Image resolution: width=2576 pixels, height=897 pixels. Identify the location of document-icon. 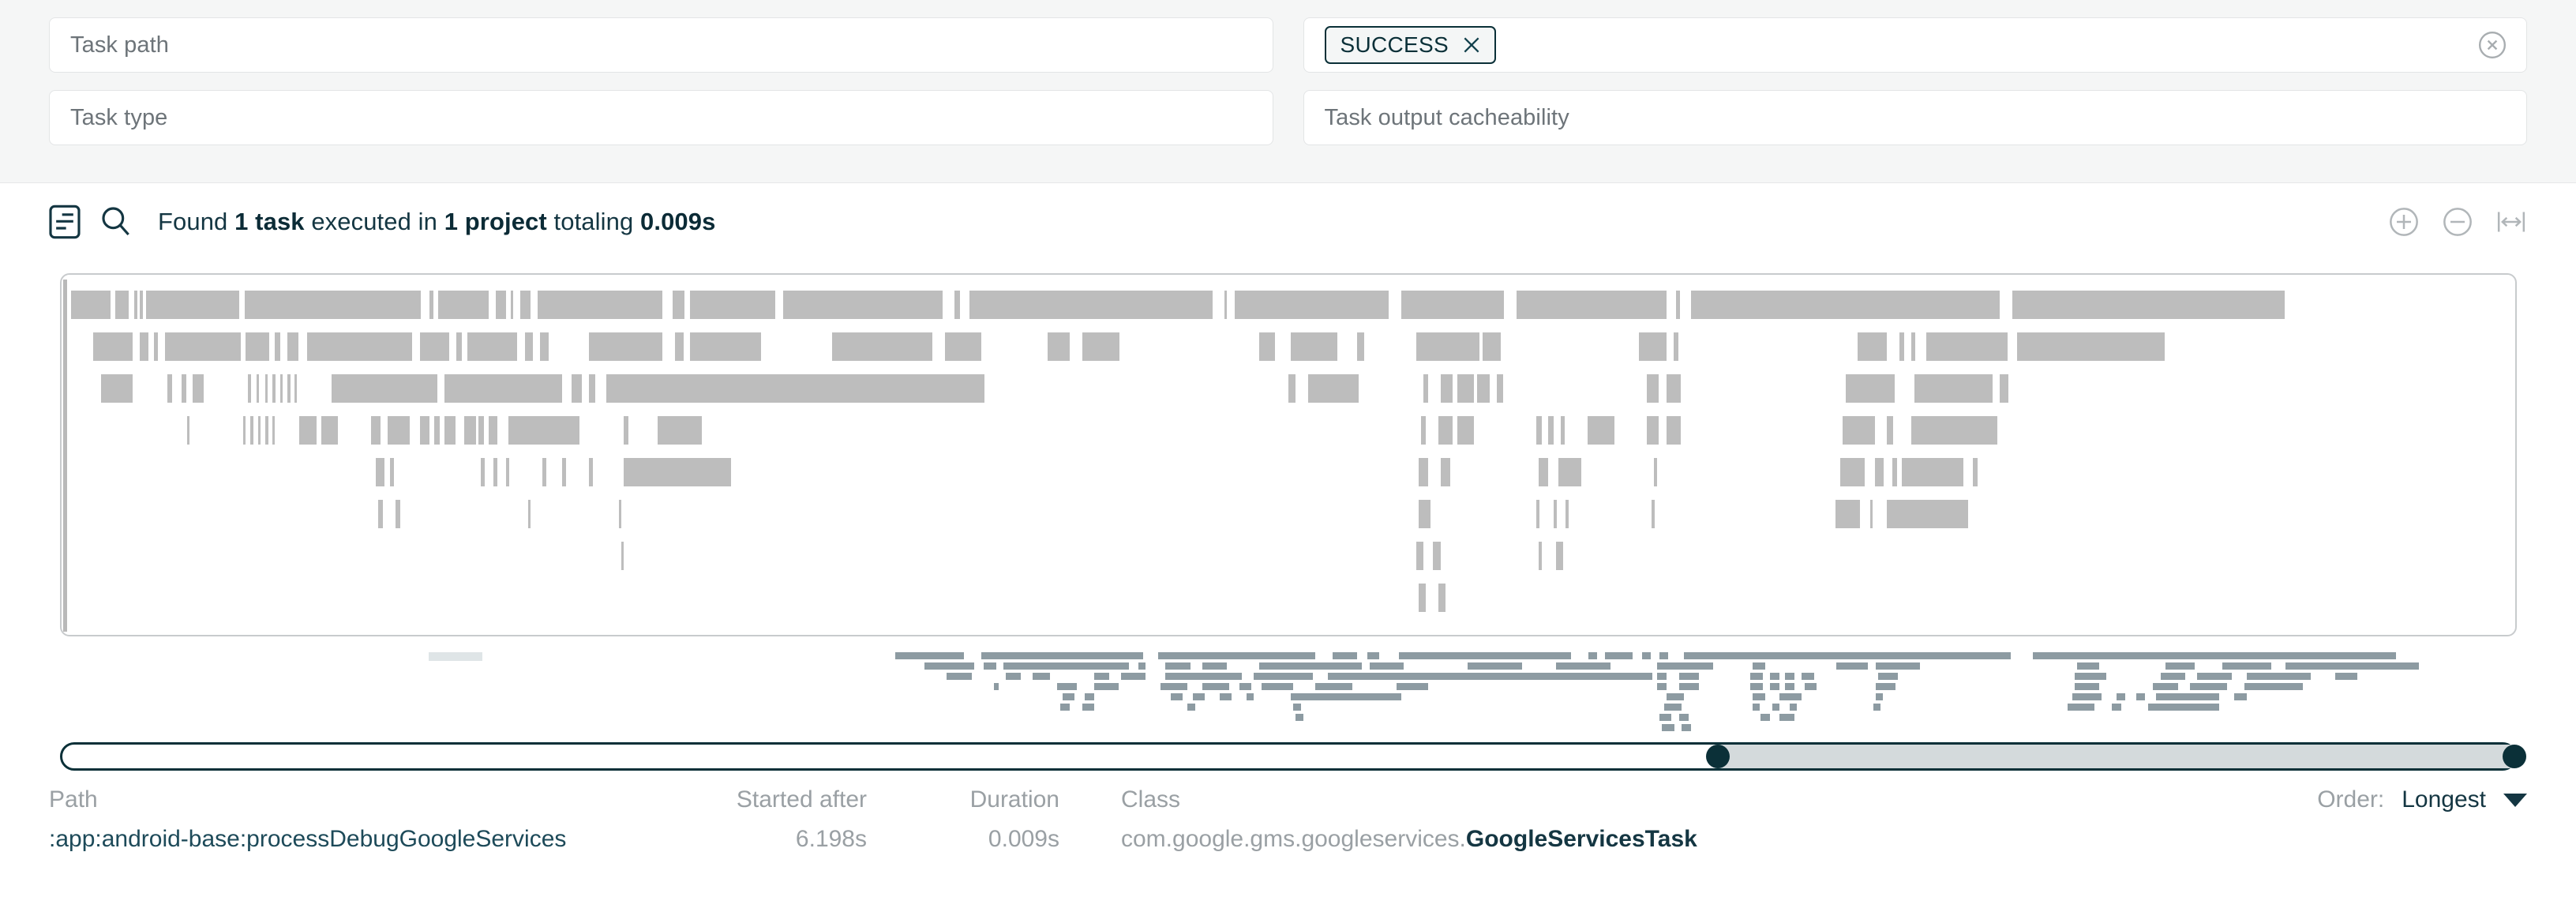
(65, 222).